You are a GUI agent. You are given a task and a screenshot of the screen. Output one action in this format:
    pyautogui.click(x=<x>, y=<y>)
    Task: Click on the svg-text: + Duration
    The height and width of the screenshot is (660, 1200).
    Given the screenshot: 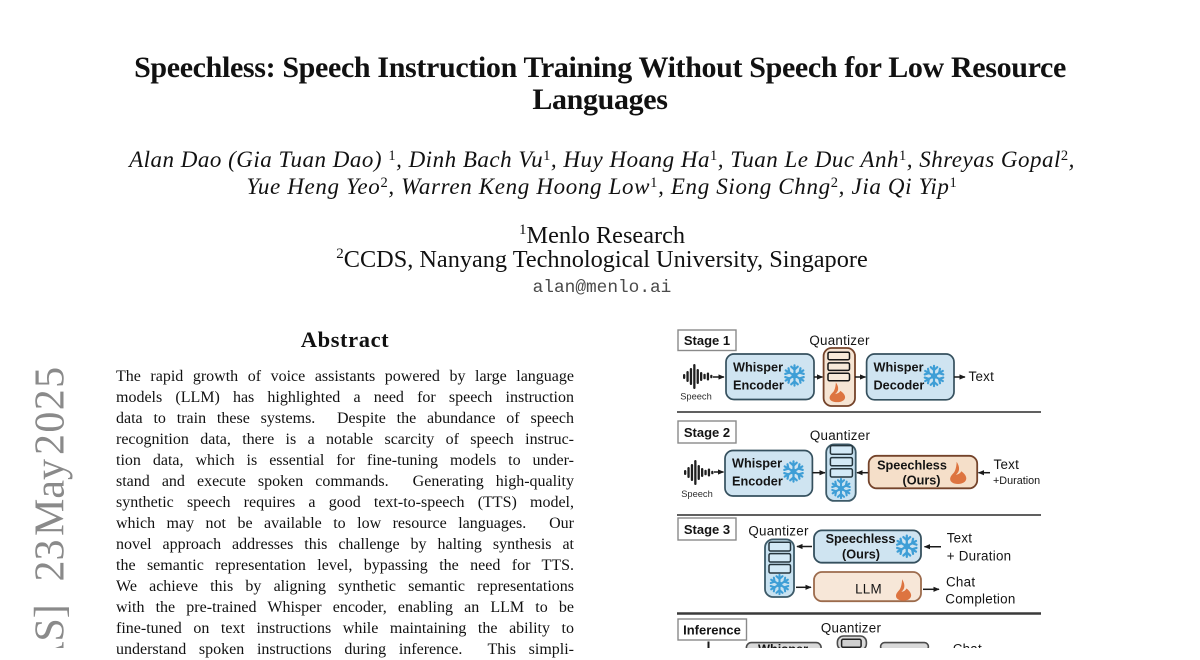 What is the action you would take?
    pyautogui.click(x=979, y=555)
    